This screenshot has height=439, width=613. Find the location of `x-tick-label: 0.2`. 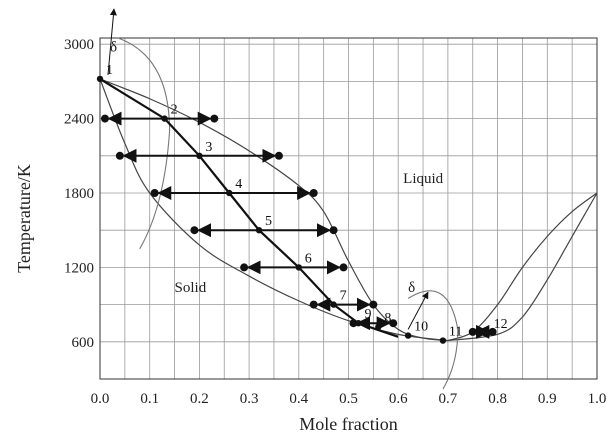

x-tick-label: 0.2 is located at coordinates (199, 399).